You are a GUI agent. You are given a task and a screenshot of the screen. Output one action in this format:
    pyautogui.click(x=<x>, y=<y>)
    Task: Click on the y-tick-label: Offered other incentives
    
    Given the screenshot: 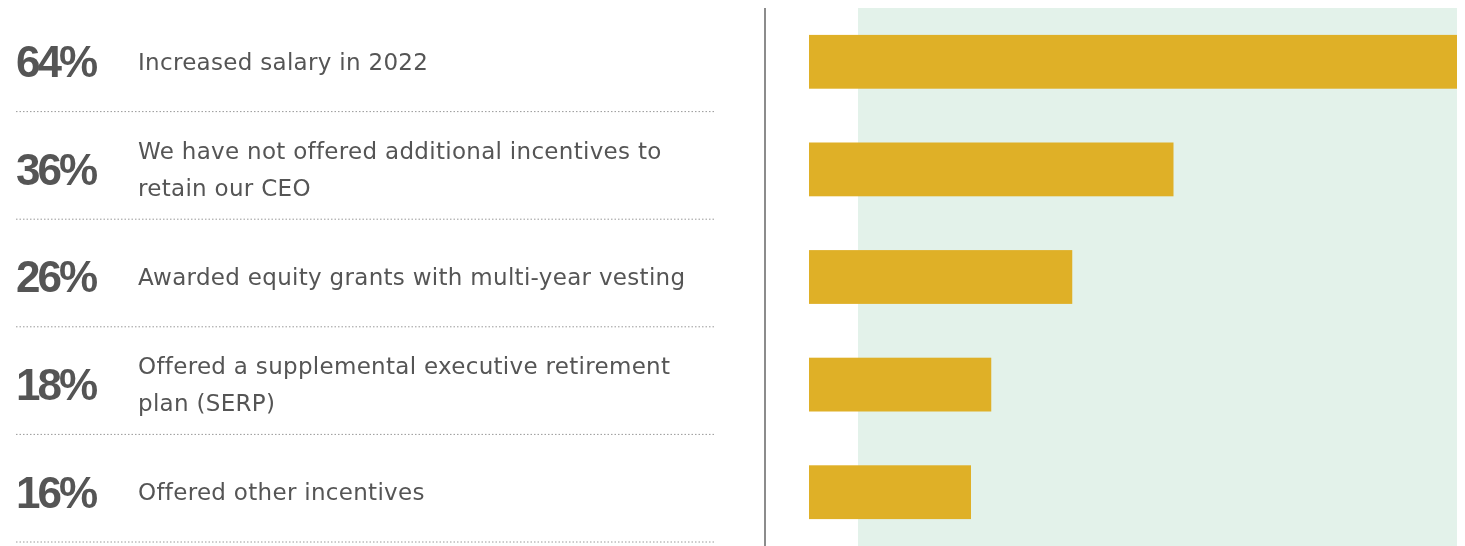 What is the action you would take?
    pyautogui.click(x=281, y=492)
    